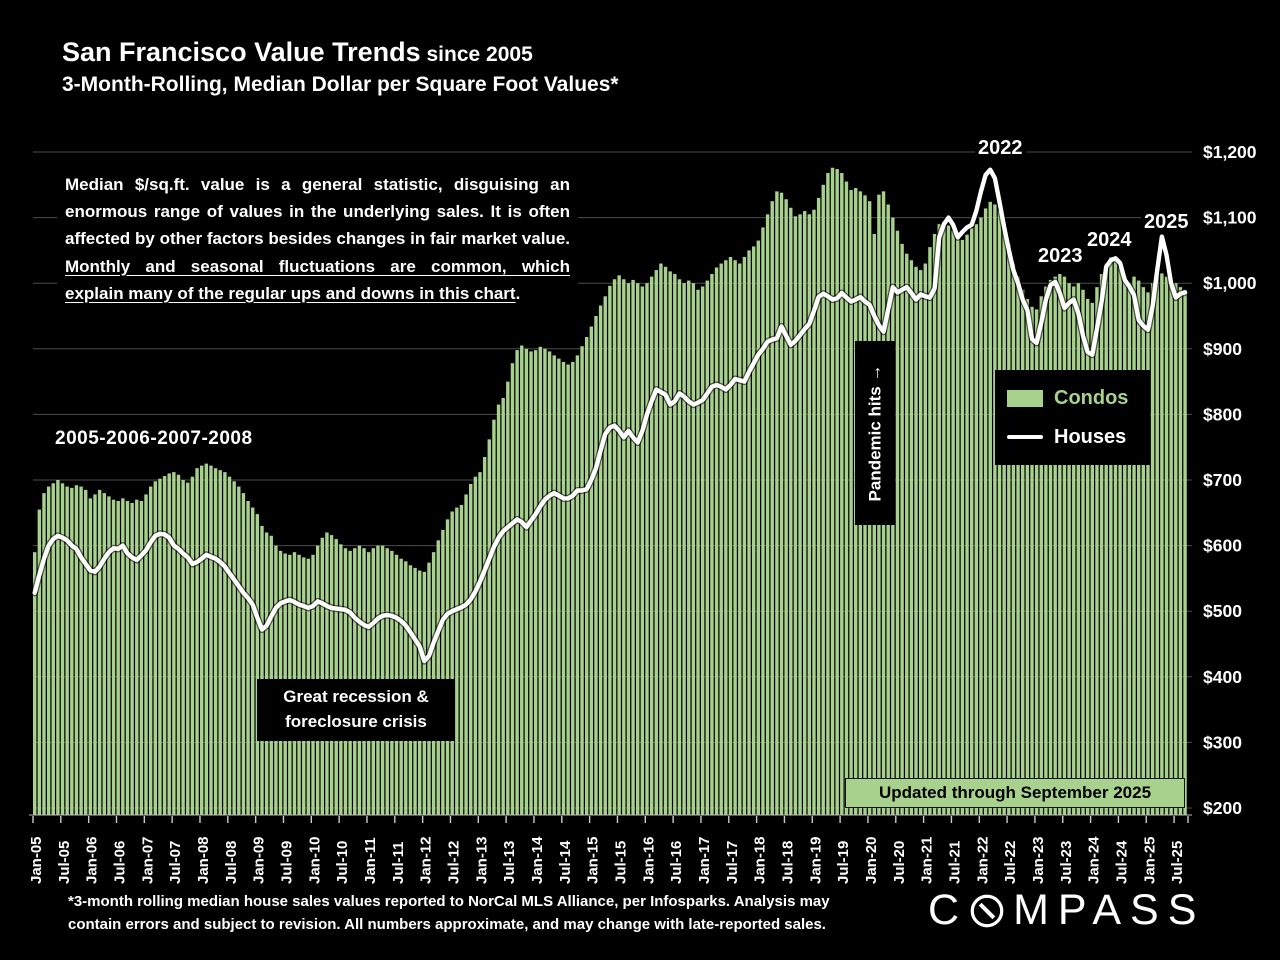  I want to click on svg-text: Jan-21, so click(927, 860).